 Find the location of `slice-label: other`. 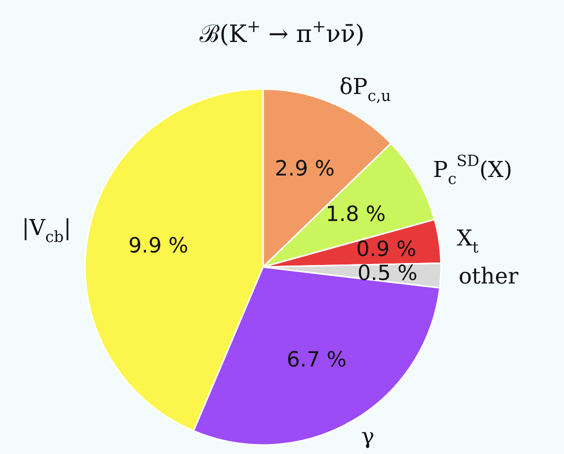

slice-label: other is located at coordinates (488, 276).